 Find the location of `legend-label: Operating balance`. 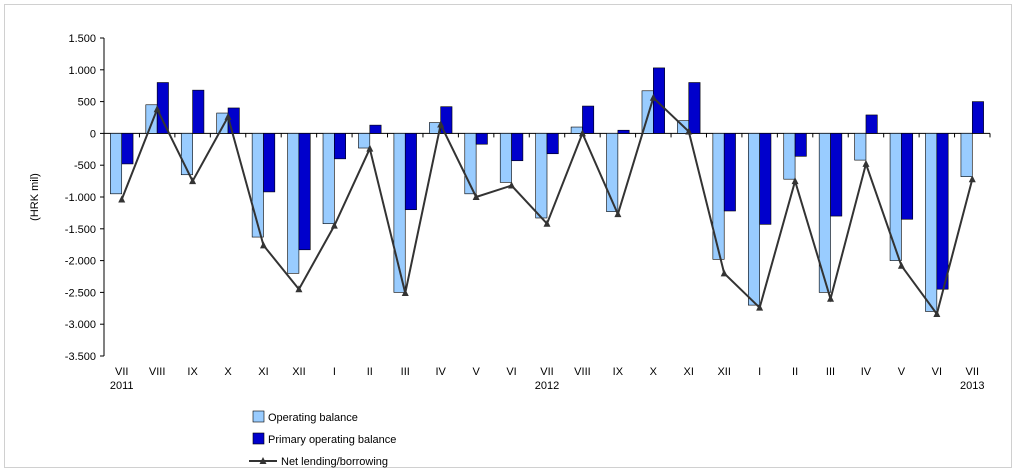

legend-label: Operating balance is located at coordinates (313, 418).